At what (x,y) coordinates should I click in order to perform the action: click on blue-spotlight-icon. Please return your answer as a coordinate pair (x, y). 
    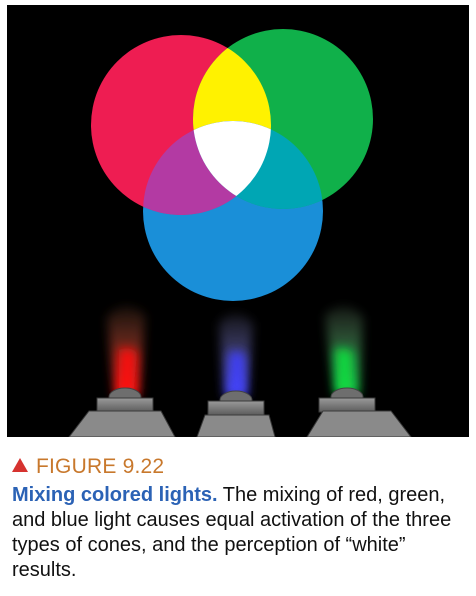
    Looking at the image, I should click on (236, 375).